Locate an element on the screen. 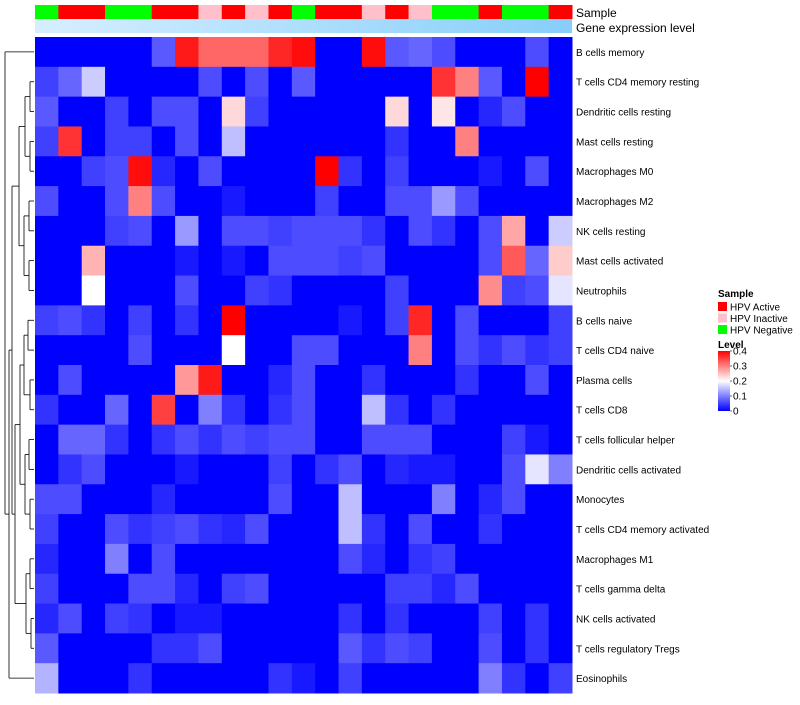 The image size is (800, 705). row-label: NK cells resting is located at coordinates (610, 232).